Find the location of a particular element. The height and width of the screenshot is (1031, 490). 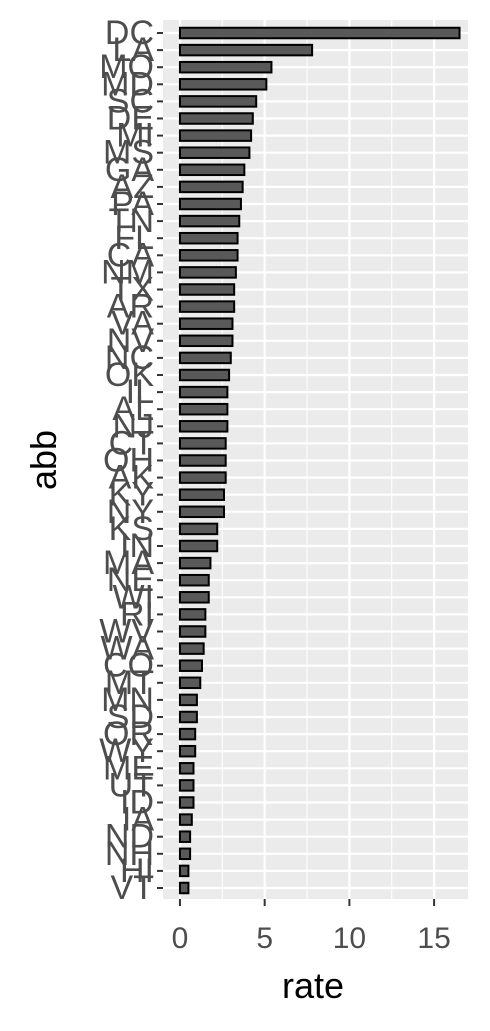

bar-MT is located at coordinates (190, 683).